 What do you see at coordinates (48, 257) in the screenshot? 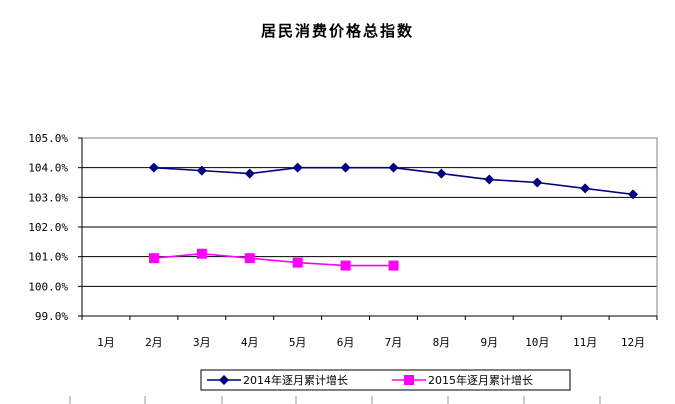
I see `y-tick-label: 101.0%` at bounding box center [48, 257].